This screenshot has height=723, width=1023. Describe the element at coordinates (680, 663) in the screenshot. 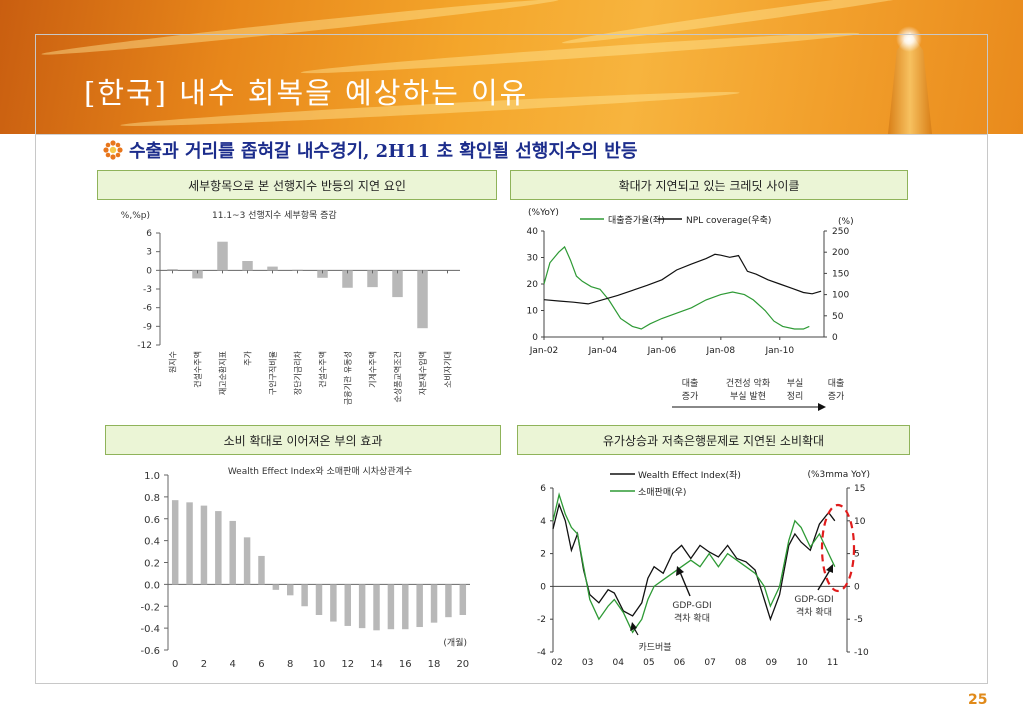

I see `chart4-x-tick-label: 06` at that location.